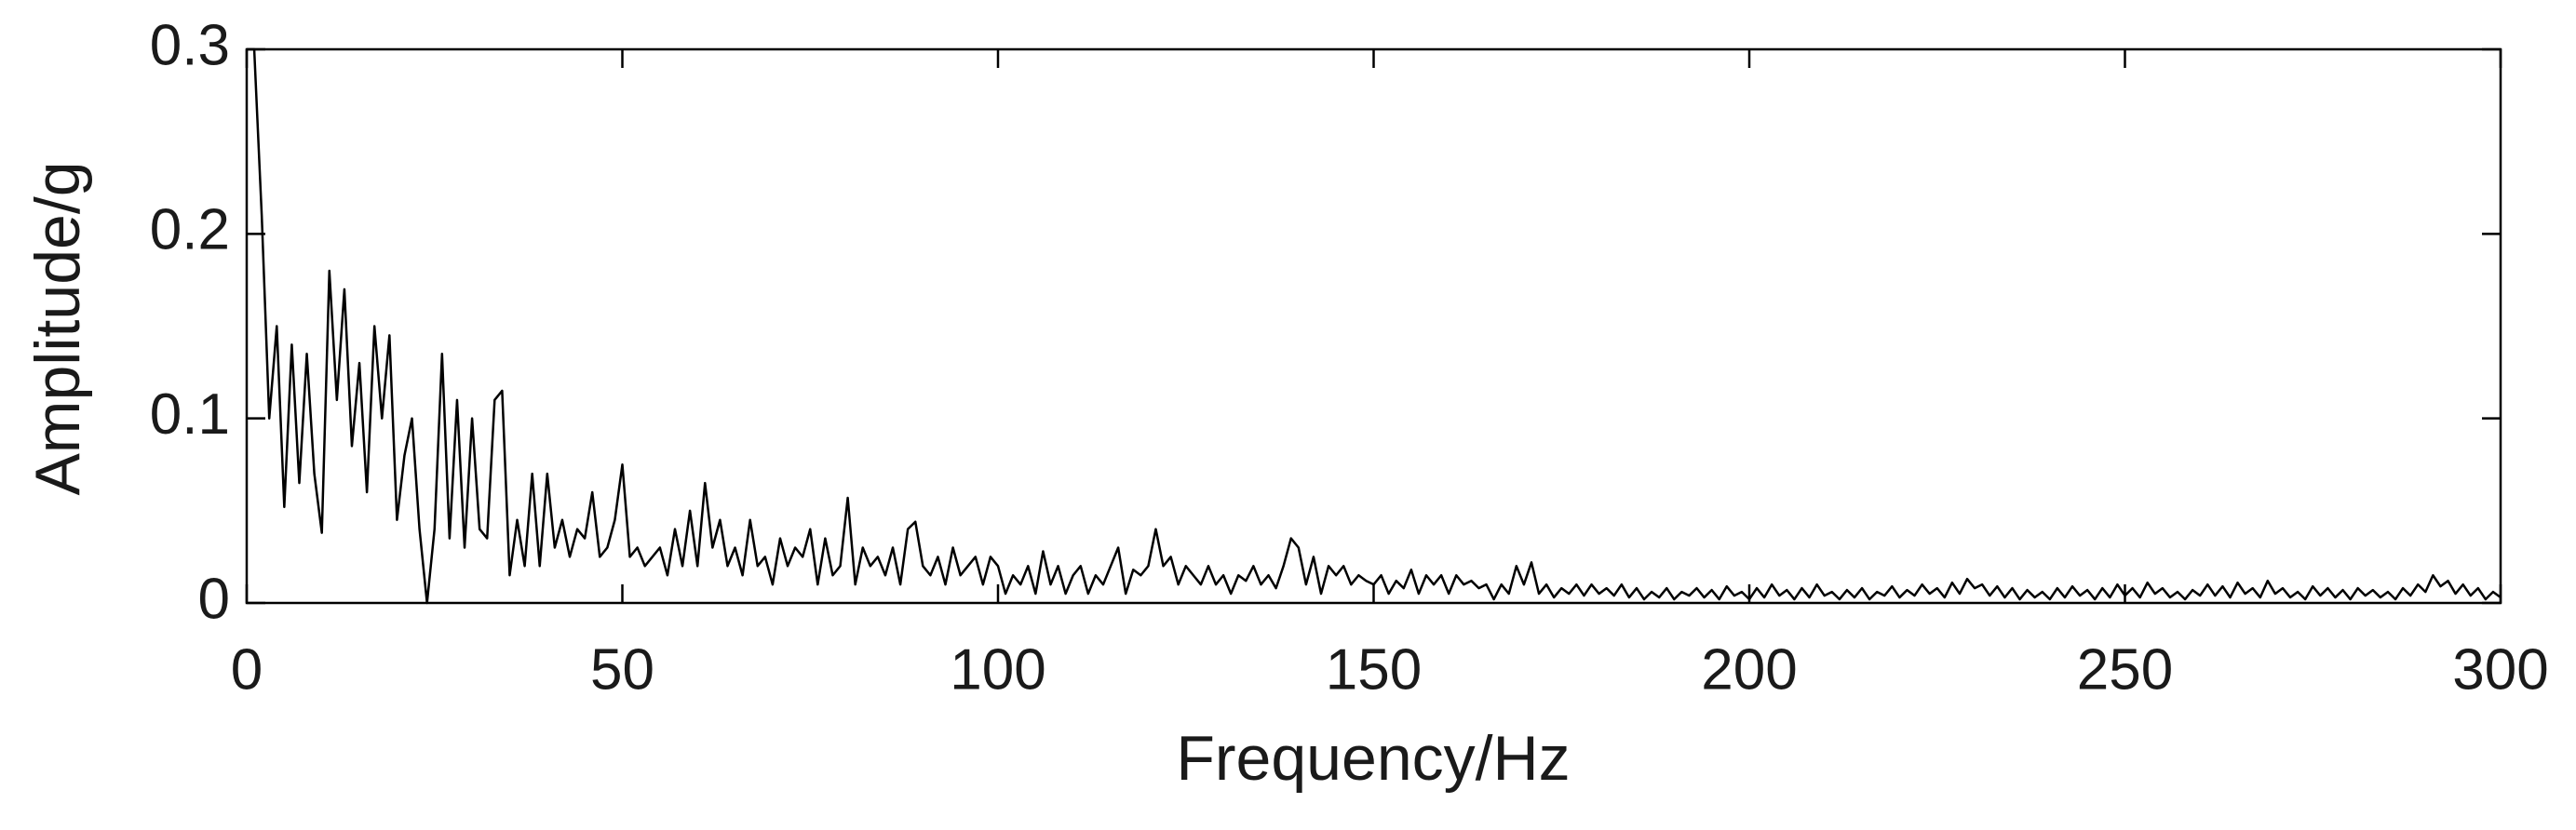 The image size is (2576, 830). What do you see at coordinates (997, 670) in the screenshot?
I see `x-tick-label: 100` at bounding box center [997, 670].